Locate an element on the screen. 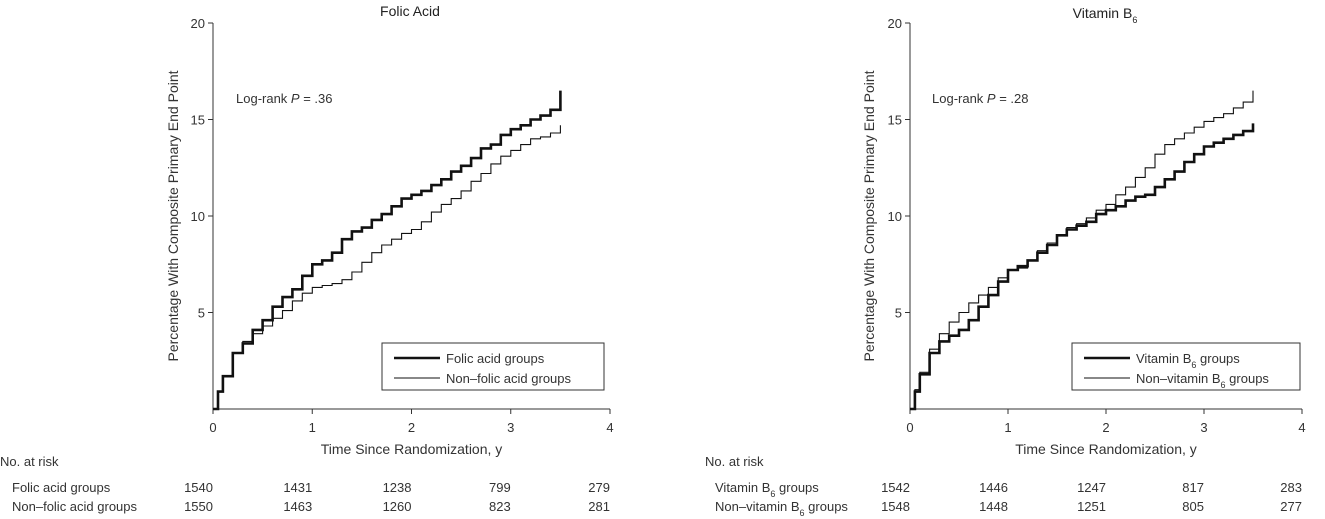  risk-value: 823 is located at coordinates (500, 506).